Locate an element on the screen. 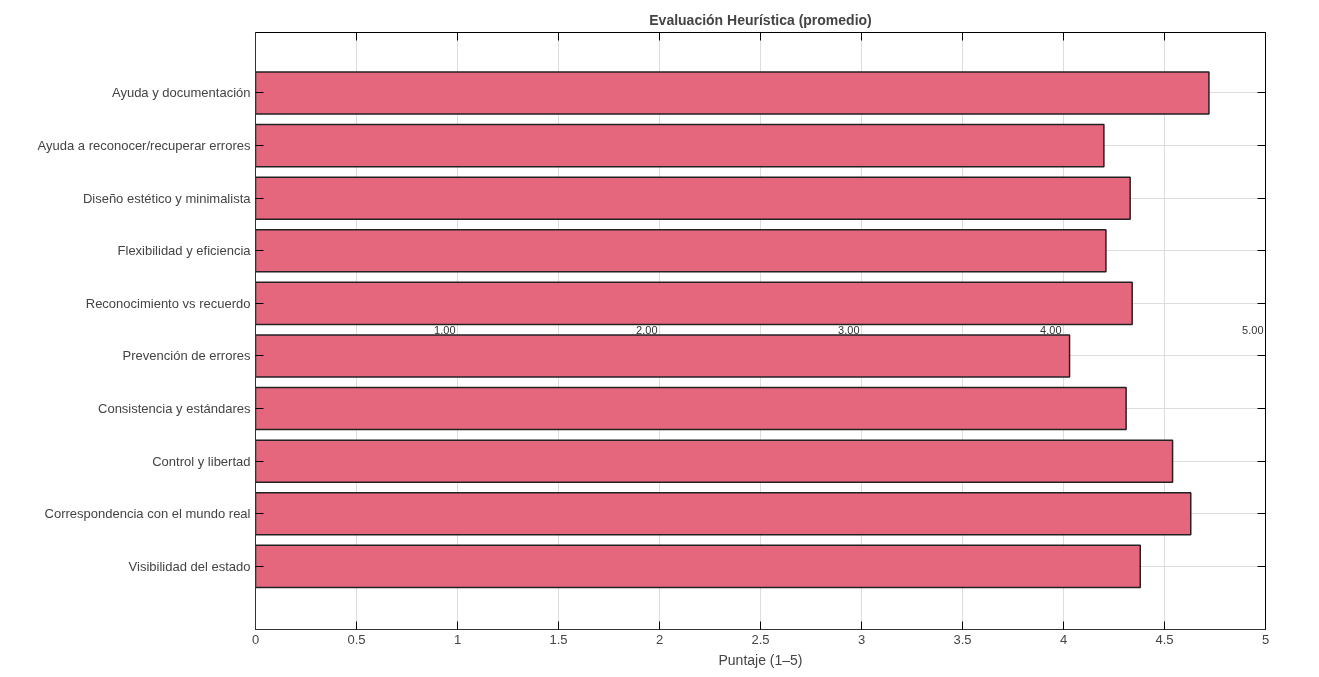  y-tick-label: Ayuda y documentación is located at coordinates (181, 93).